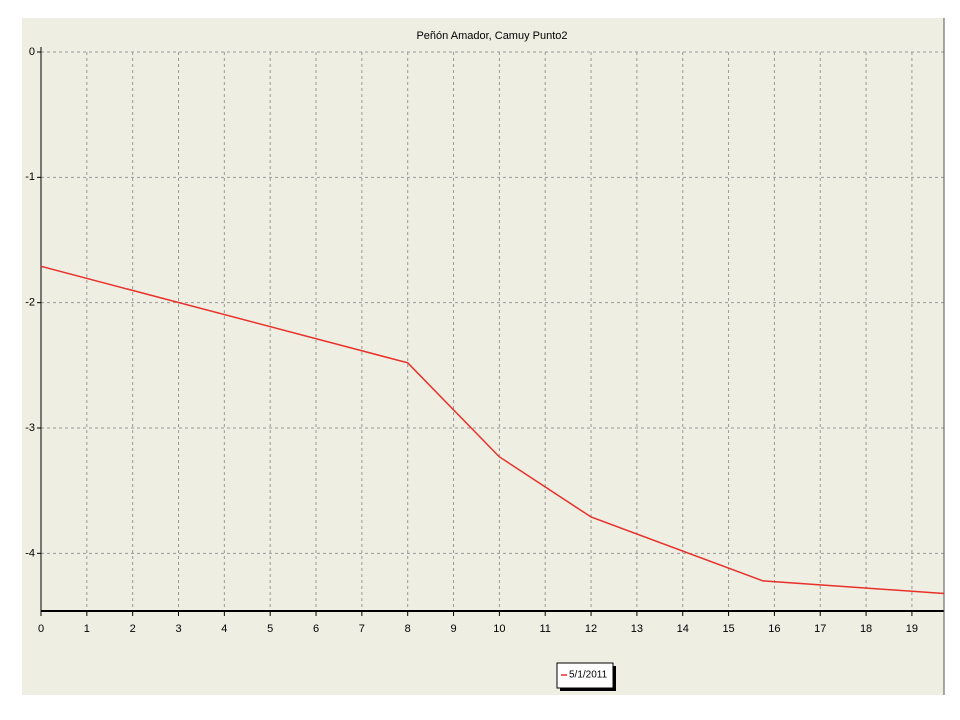  What do you see at coordinates (683, 629) in the screenshot?
I see `x-tick-label: 14` at bounding box center [683, 629].